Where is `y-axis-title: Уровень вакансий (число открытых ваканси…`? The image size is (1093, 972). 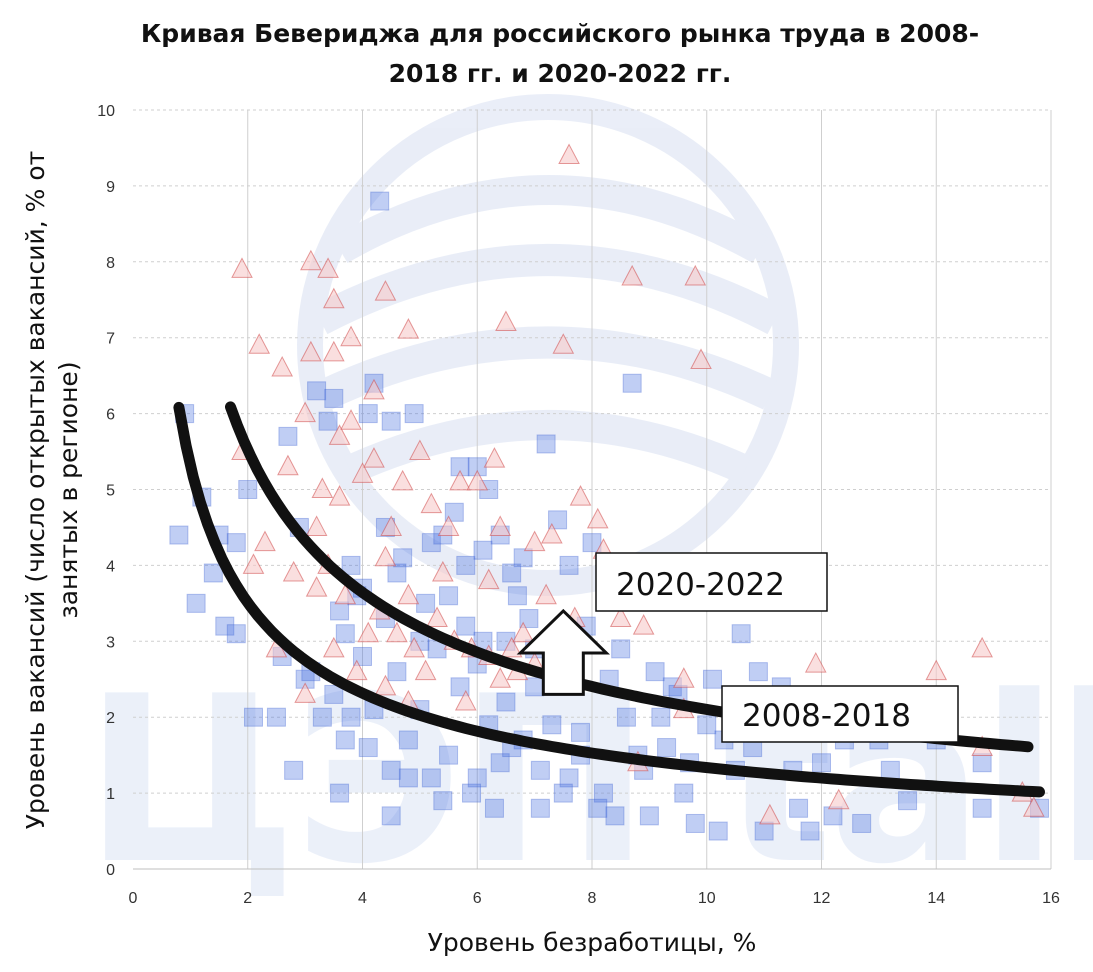
y-axis-title: Уровень вакансий (число открытых ваканси… is located at coordinates (52, 490).